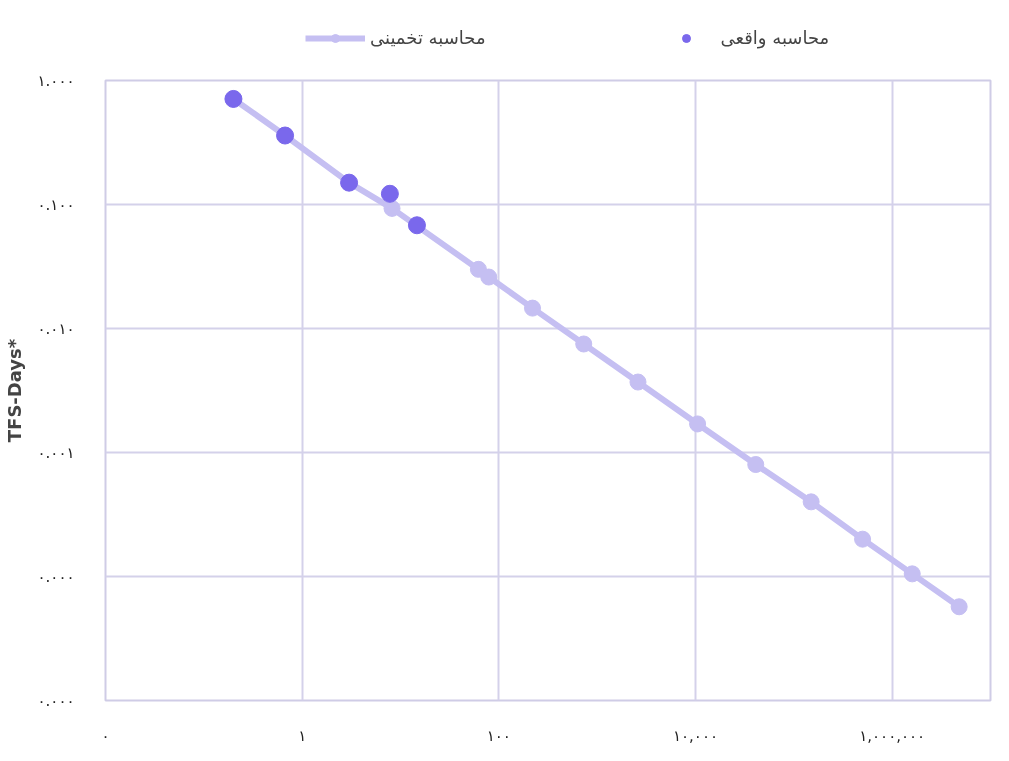 The width and height of the screenshot is (1009, 761). What do you see at coordinates (428, 37) in the screenshot?
I see `legend-label: محاسبه تخمینی` at bounding box center [428, 37].